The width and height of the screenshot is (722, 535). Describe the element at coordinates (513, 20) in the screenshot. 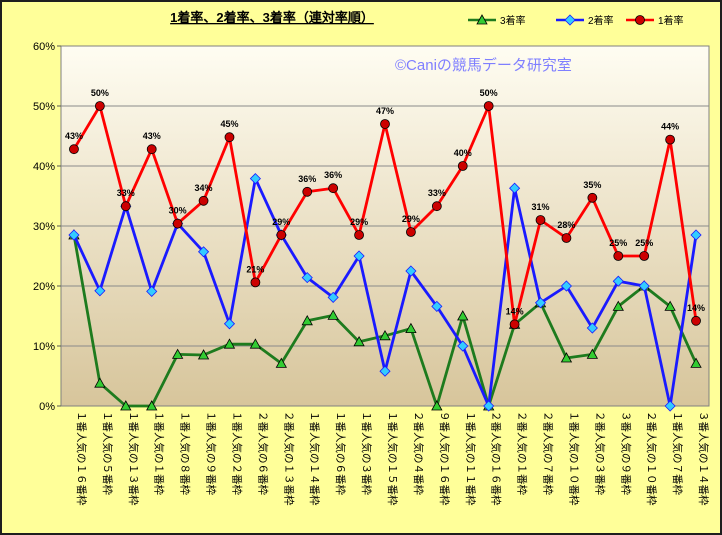

I see `legend-label: 3着率` at that location.